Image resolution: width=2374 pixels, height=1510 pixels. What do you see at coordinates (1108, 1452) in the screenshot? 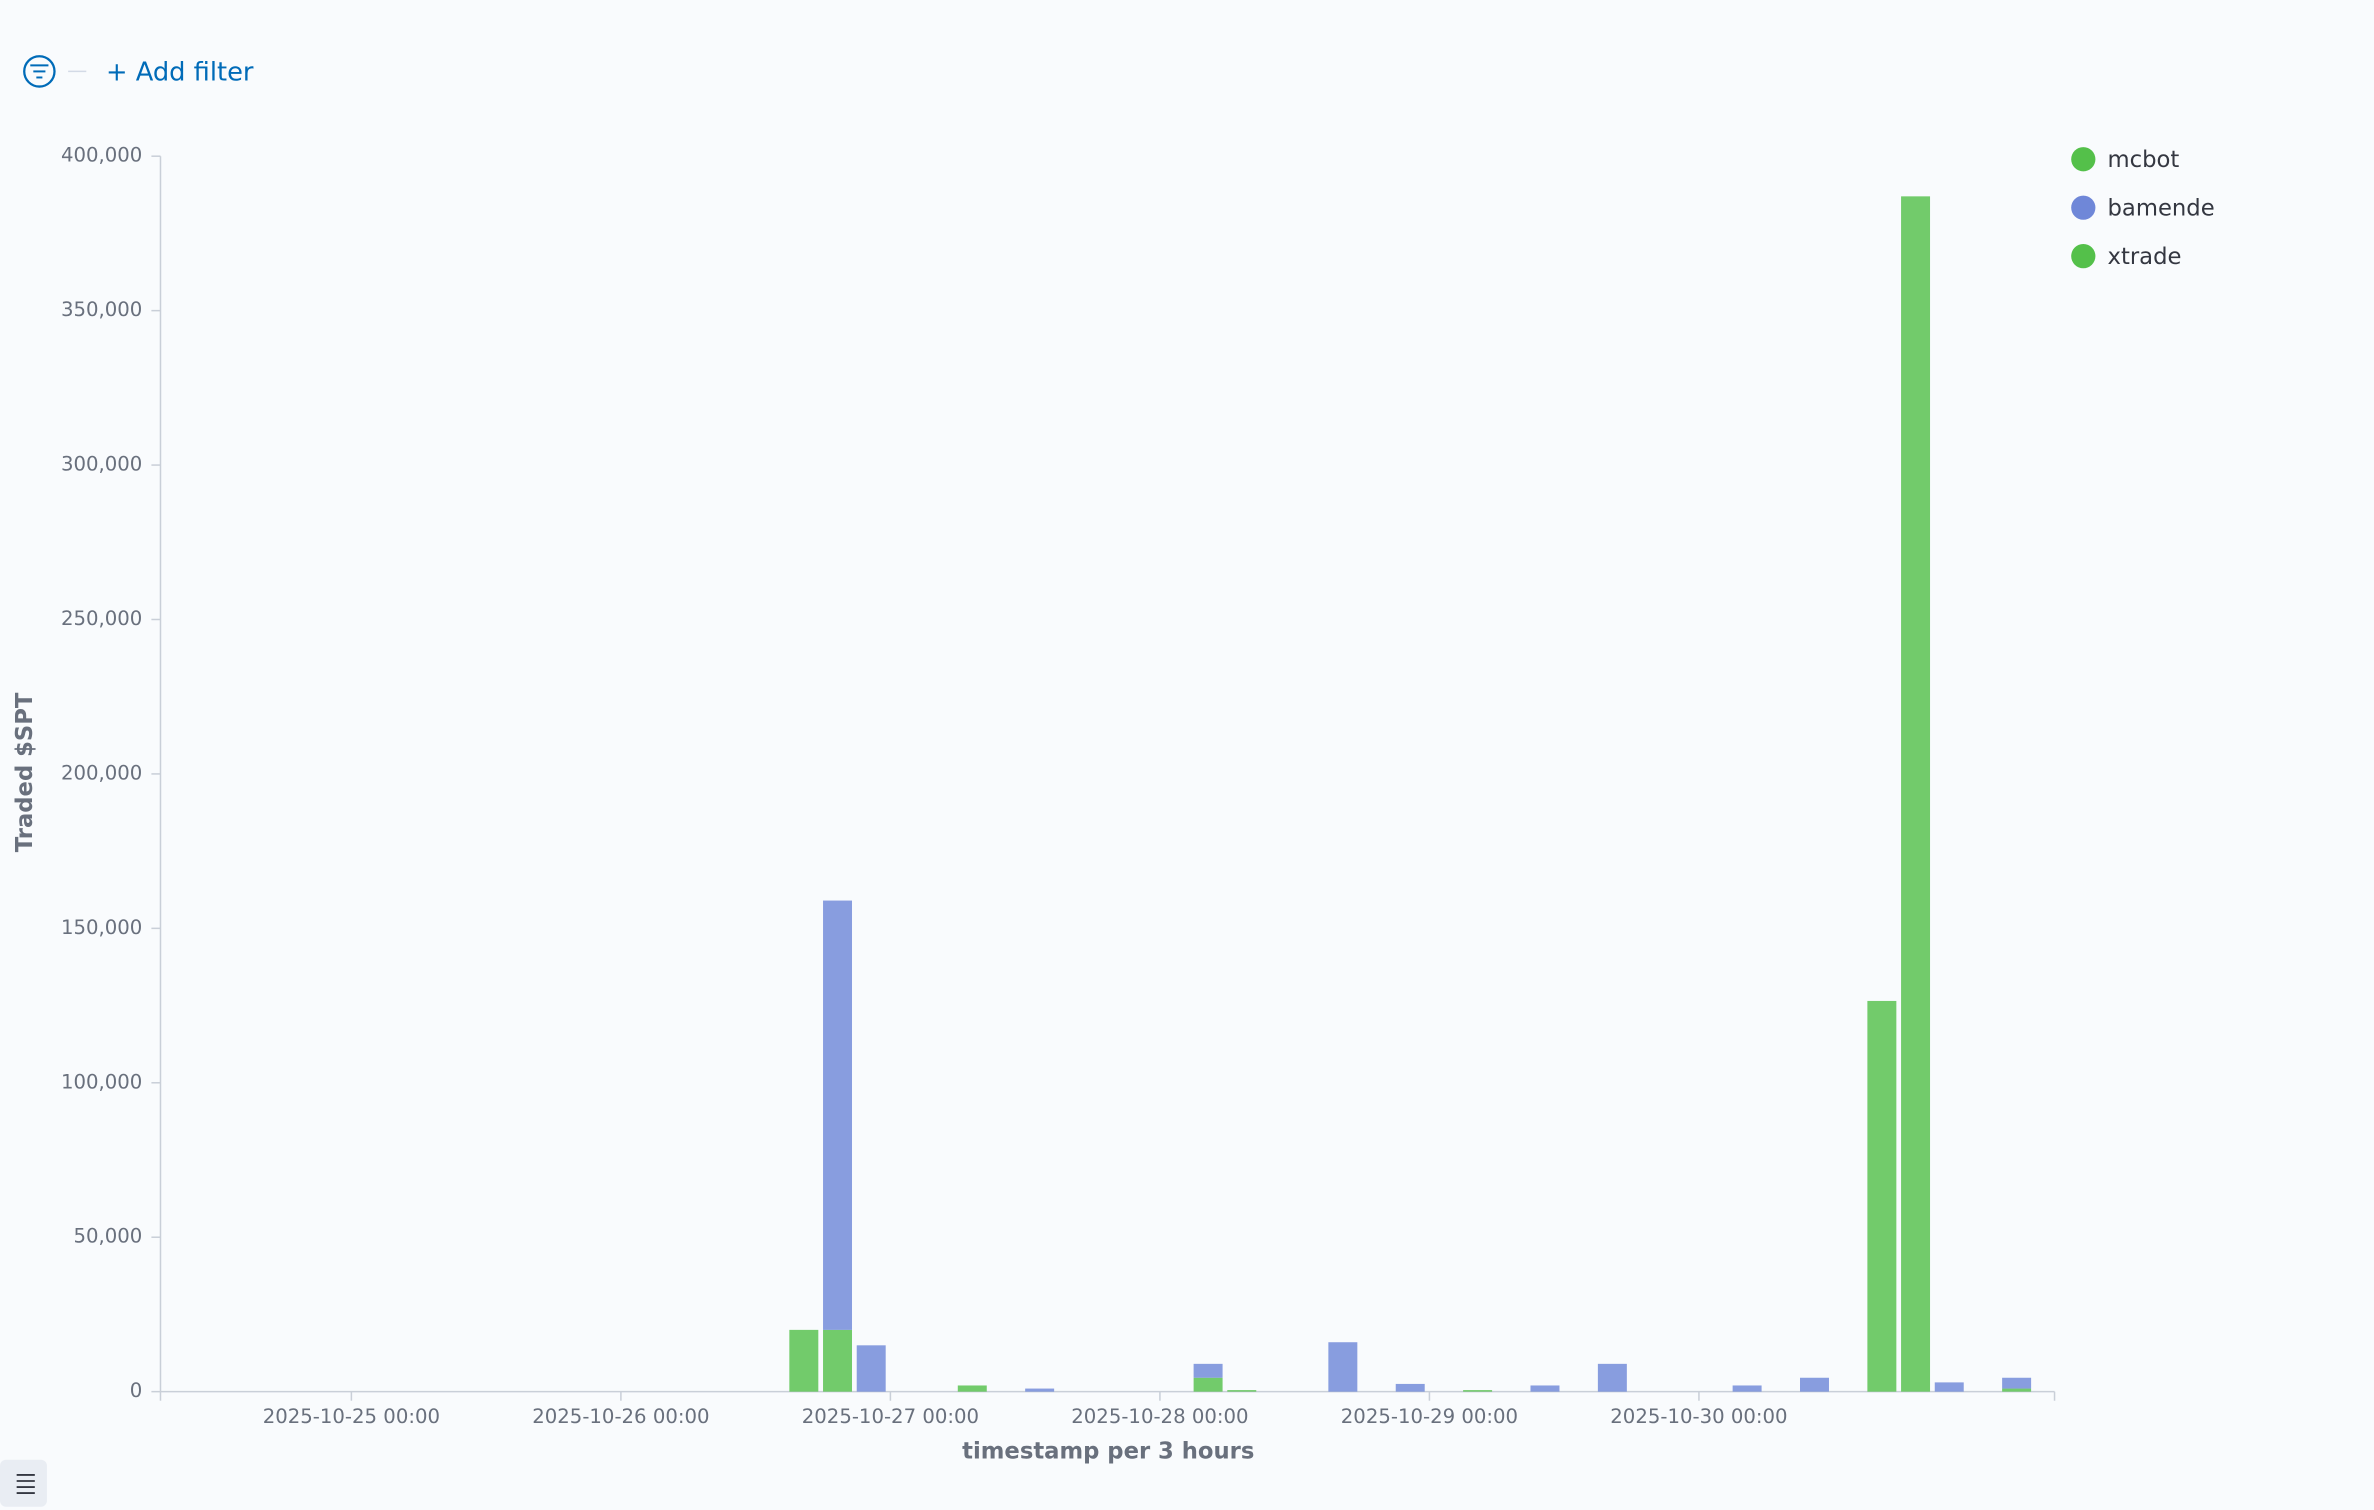
I see `x-axis-title: timestamp per 3 hours` at bounding box center [1108, 1452].